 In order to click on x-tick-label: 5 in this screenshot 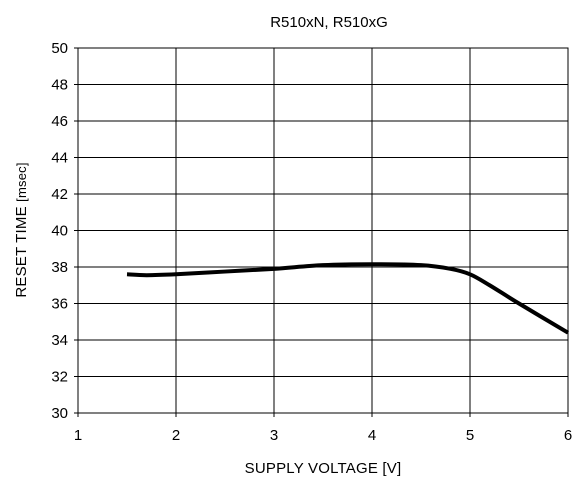, I will do `click(470, 435)`.